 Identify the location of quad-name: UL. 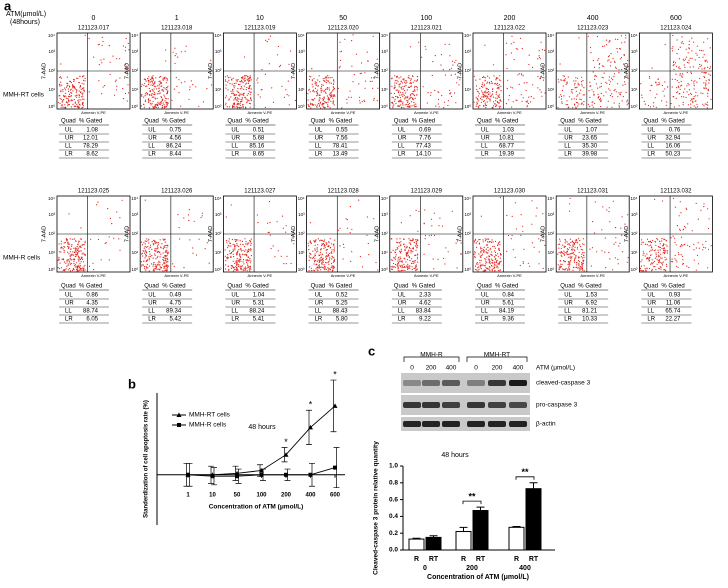
(319, 296).